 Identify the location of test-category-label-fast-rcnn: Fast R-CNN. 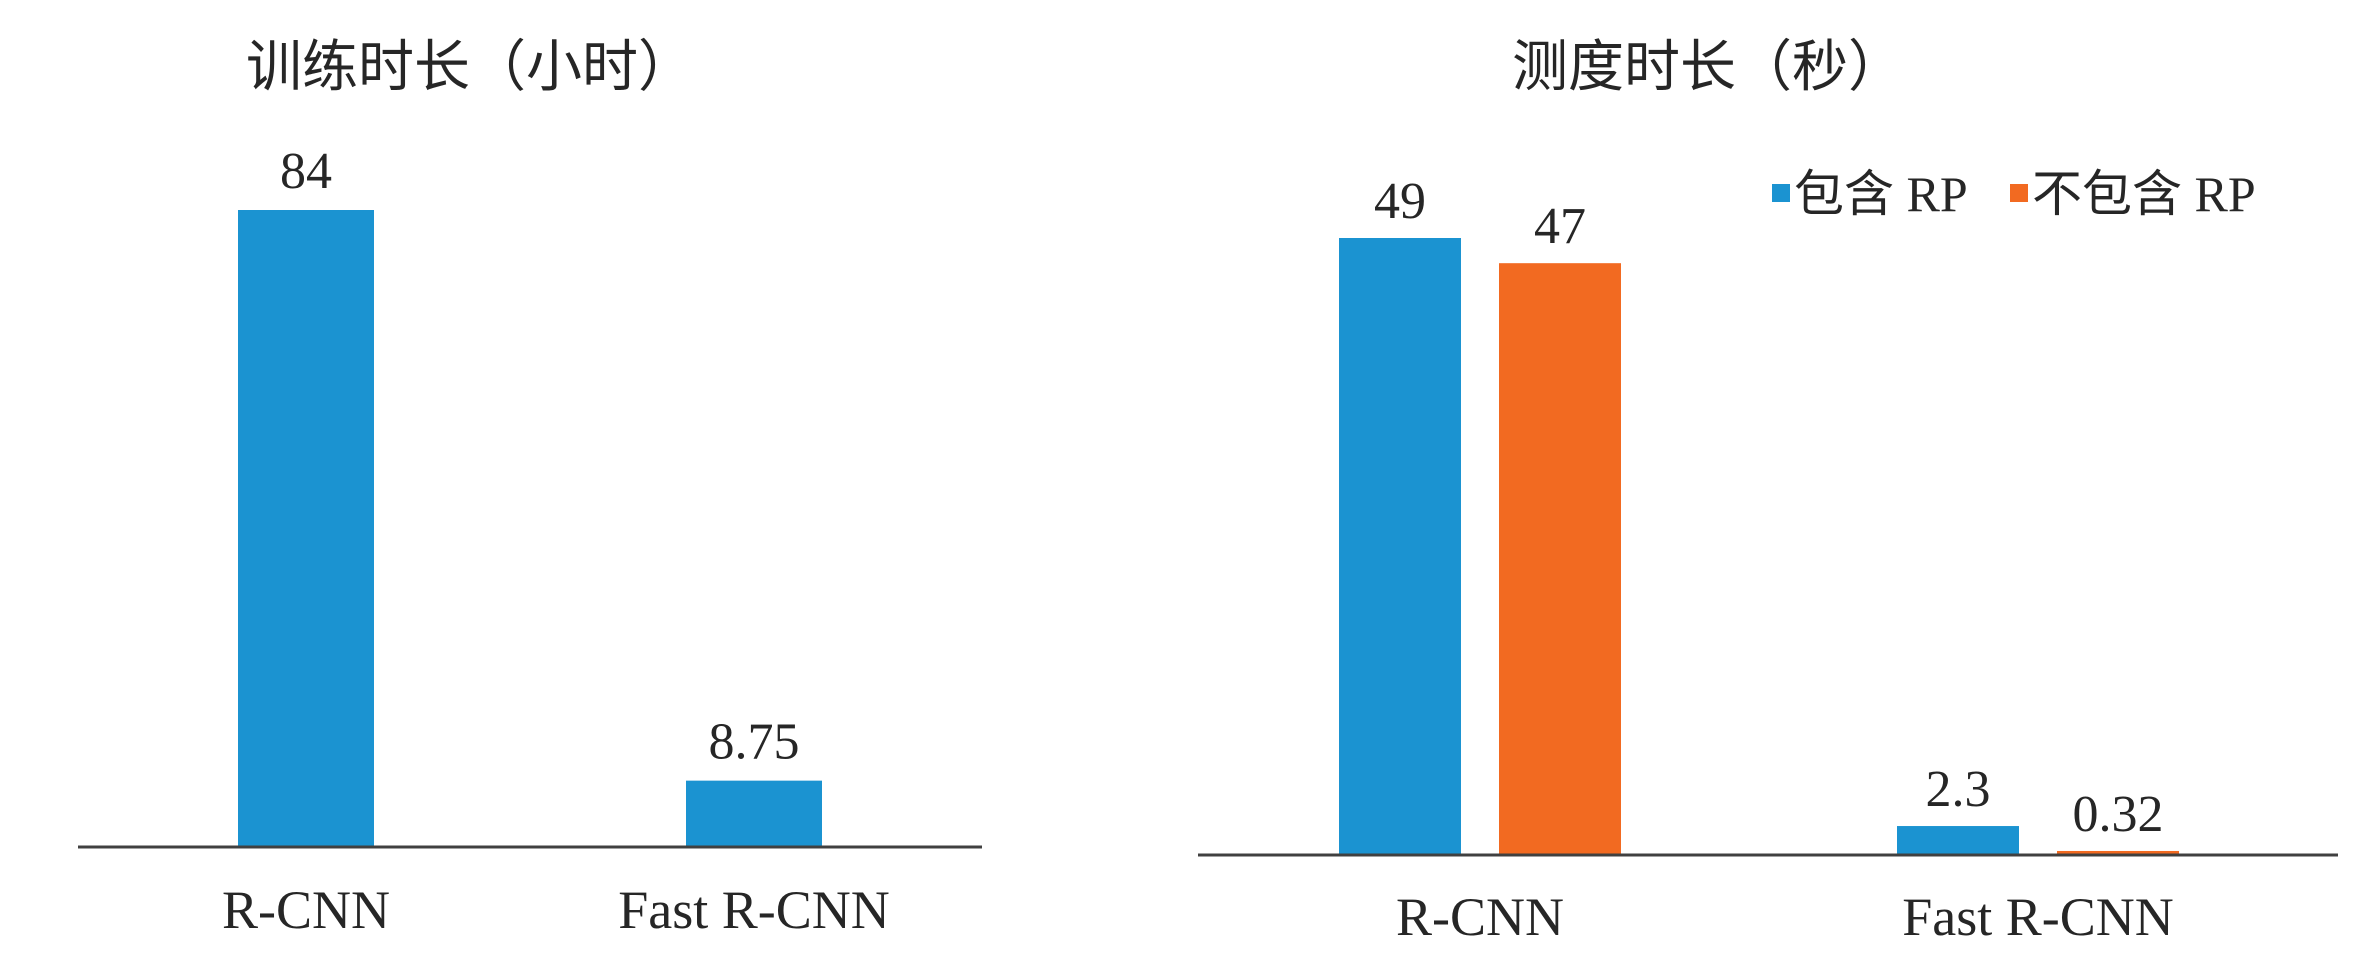
(2038, 917).